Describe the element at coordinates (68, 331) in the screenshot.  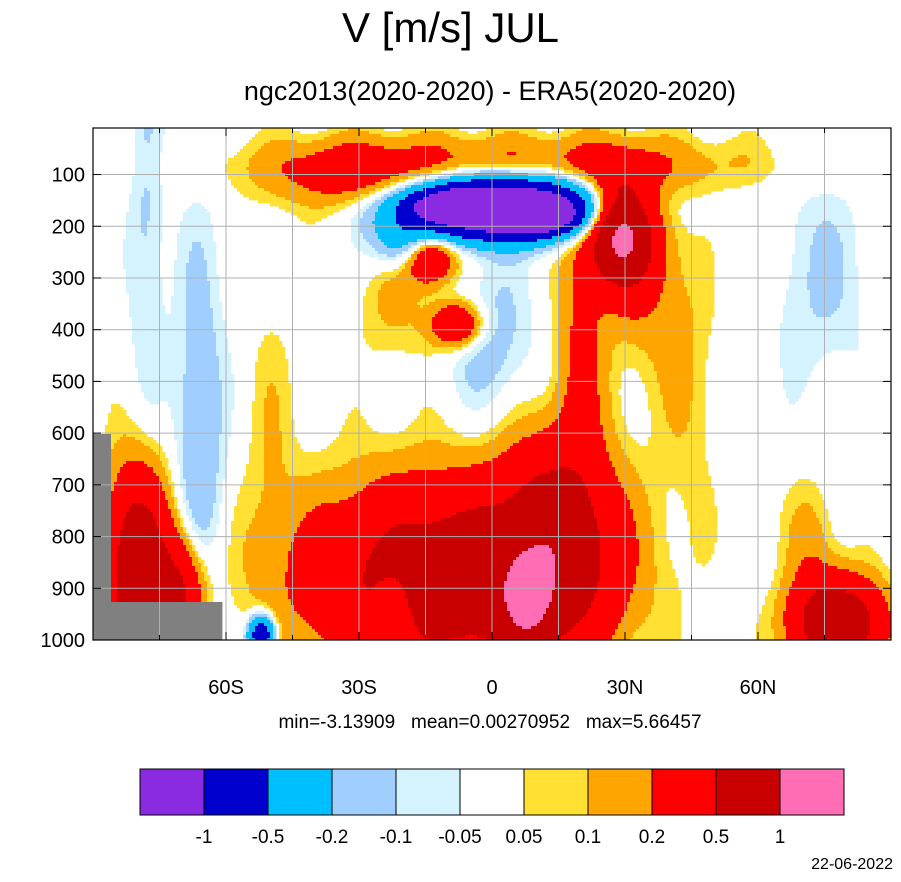
I see `y-tick-label: 400` at that location.